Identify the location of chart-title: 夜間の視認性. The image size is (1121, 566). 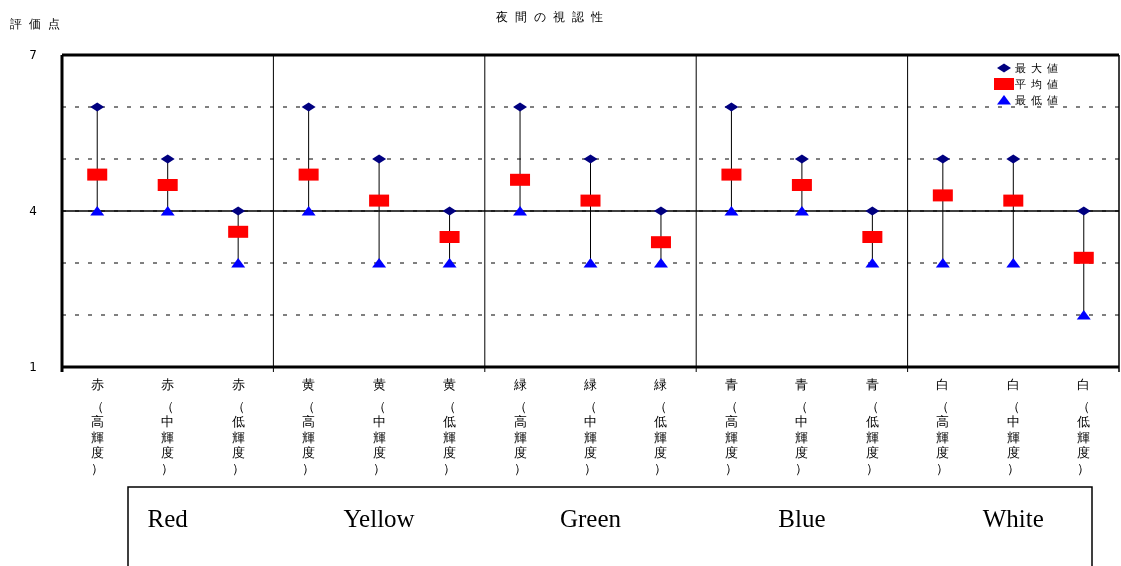
(553, 17).